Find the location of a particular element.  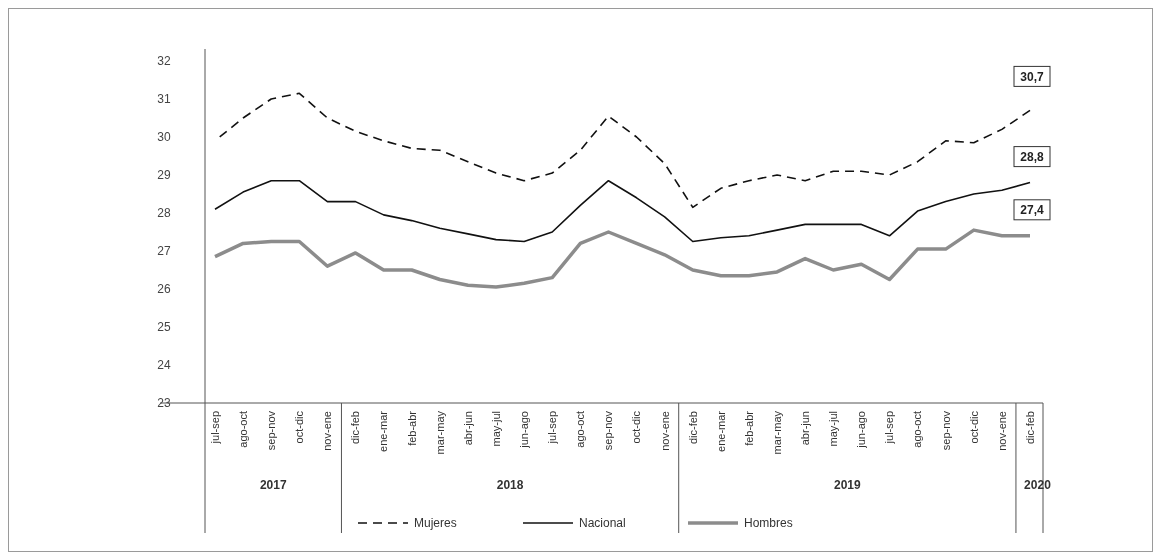

text: 2017 is located at coordinates (273, 485).